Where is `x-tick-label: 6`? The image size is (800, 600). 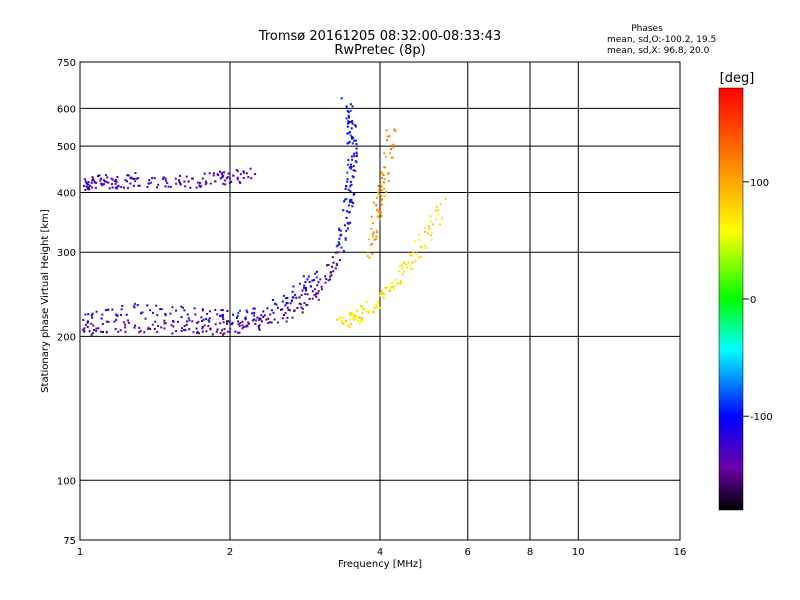
x-tick-label: 6 is located at coordinates (468, 552).